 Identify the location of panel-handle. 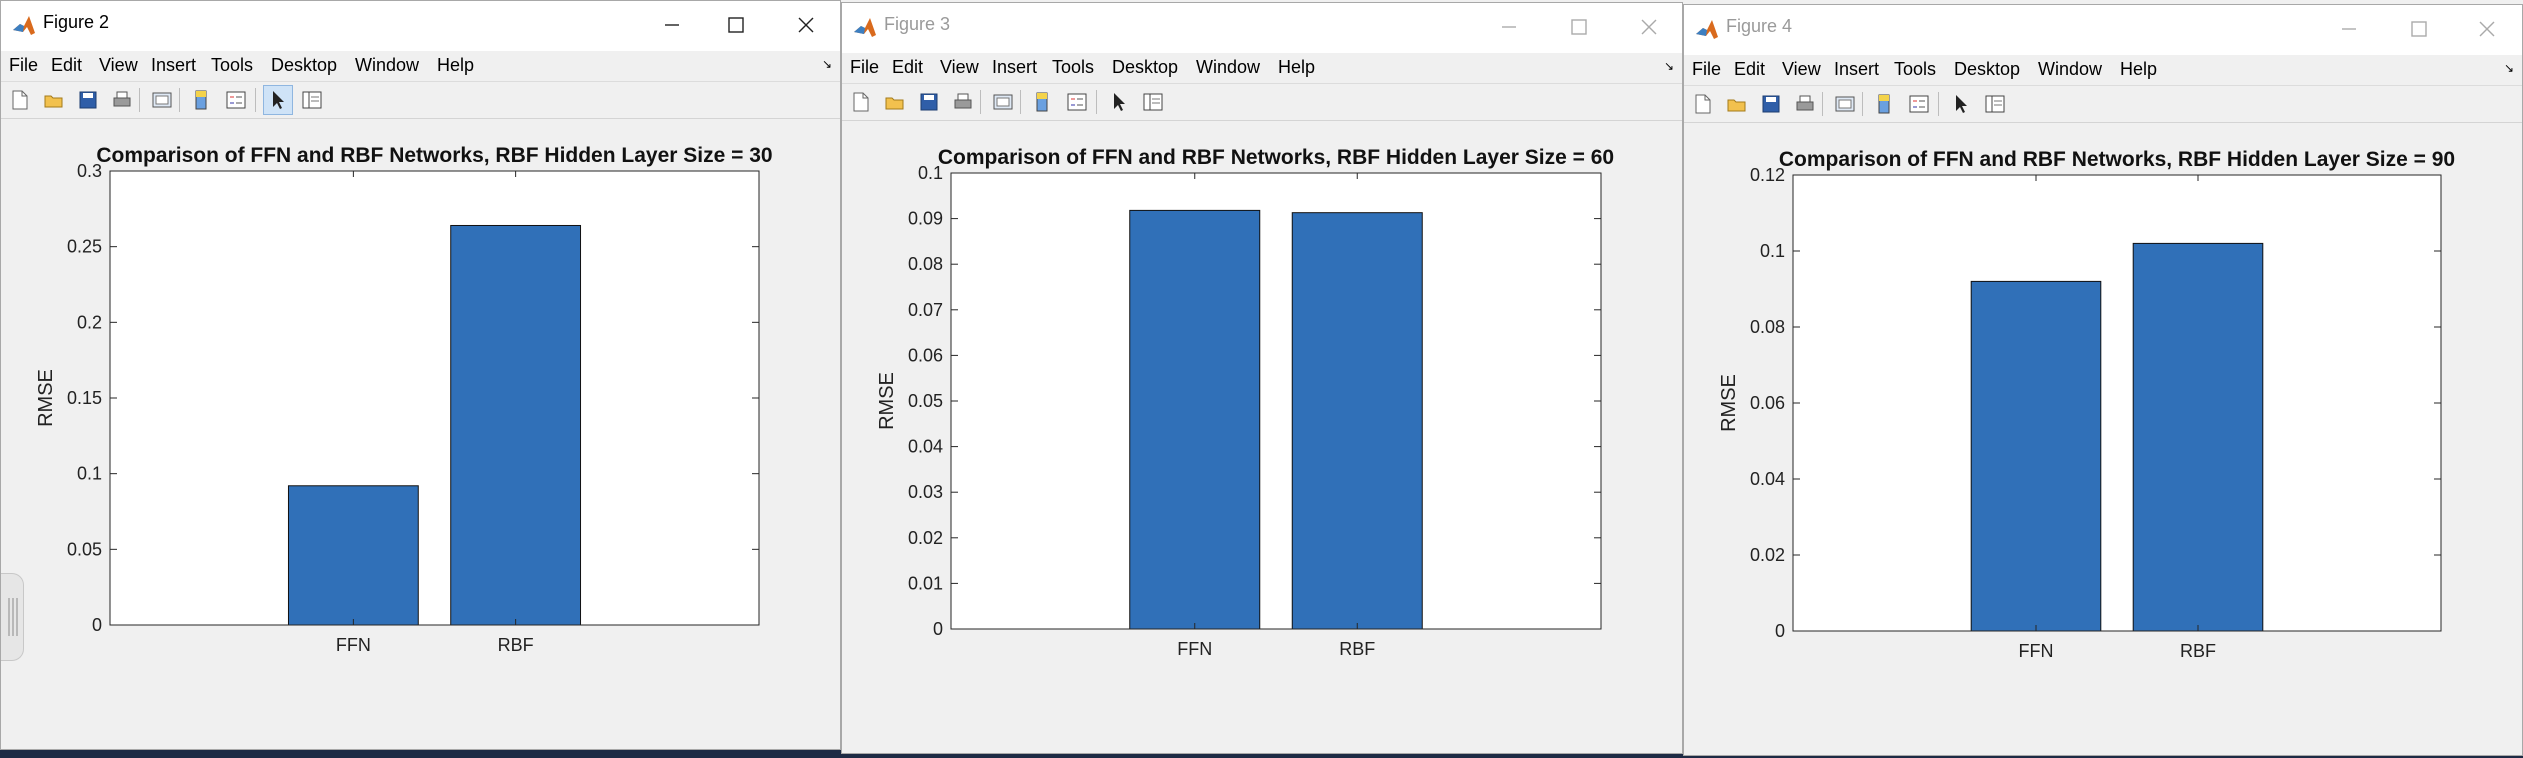
(12, 617).